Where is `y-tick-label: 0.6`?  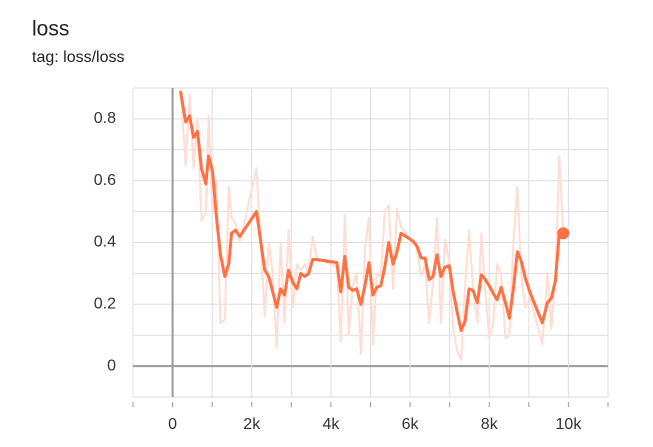
y-tick-label: 0.6 is located at coordinates (105, 180).